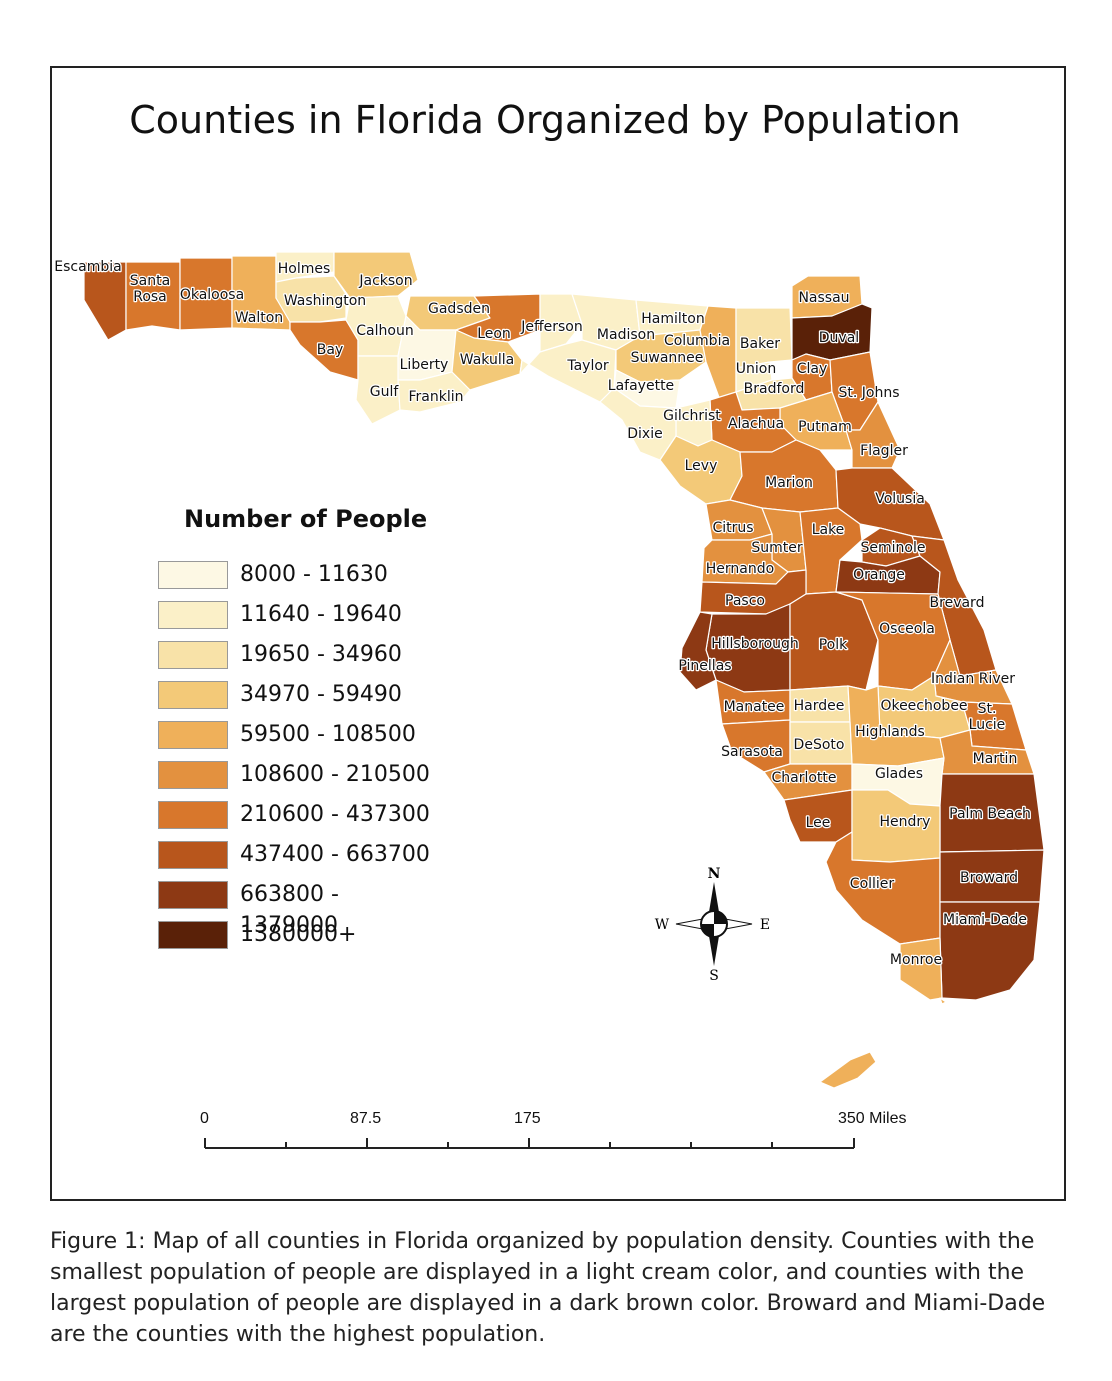 Image resolution: width=1112 pixels, height=1381 pixels. I want to click on legend-item: 19650 - 34960, so click(323, 659).